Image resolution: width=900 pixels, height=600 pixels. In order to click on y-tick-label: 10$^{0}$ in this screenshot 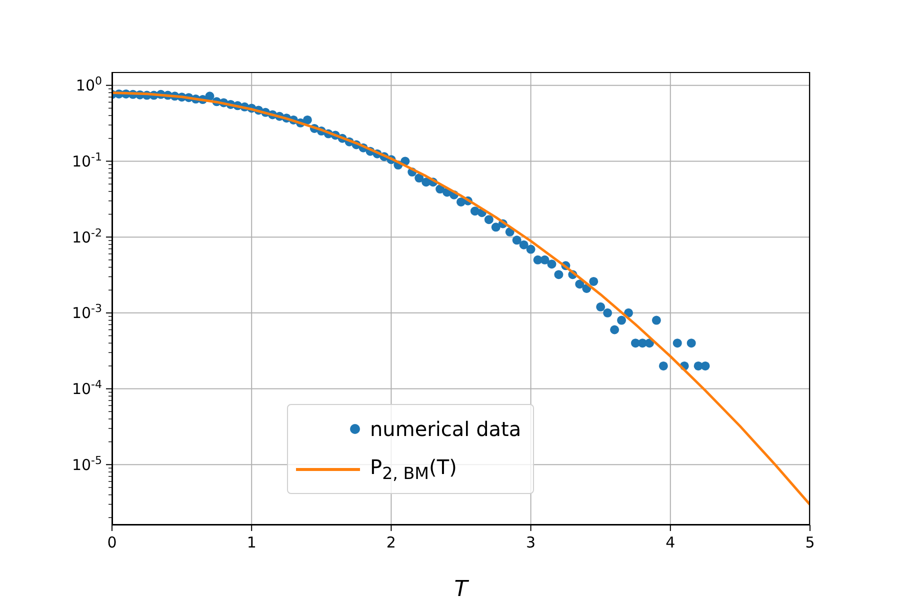, I will do `click(89, 84)`.